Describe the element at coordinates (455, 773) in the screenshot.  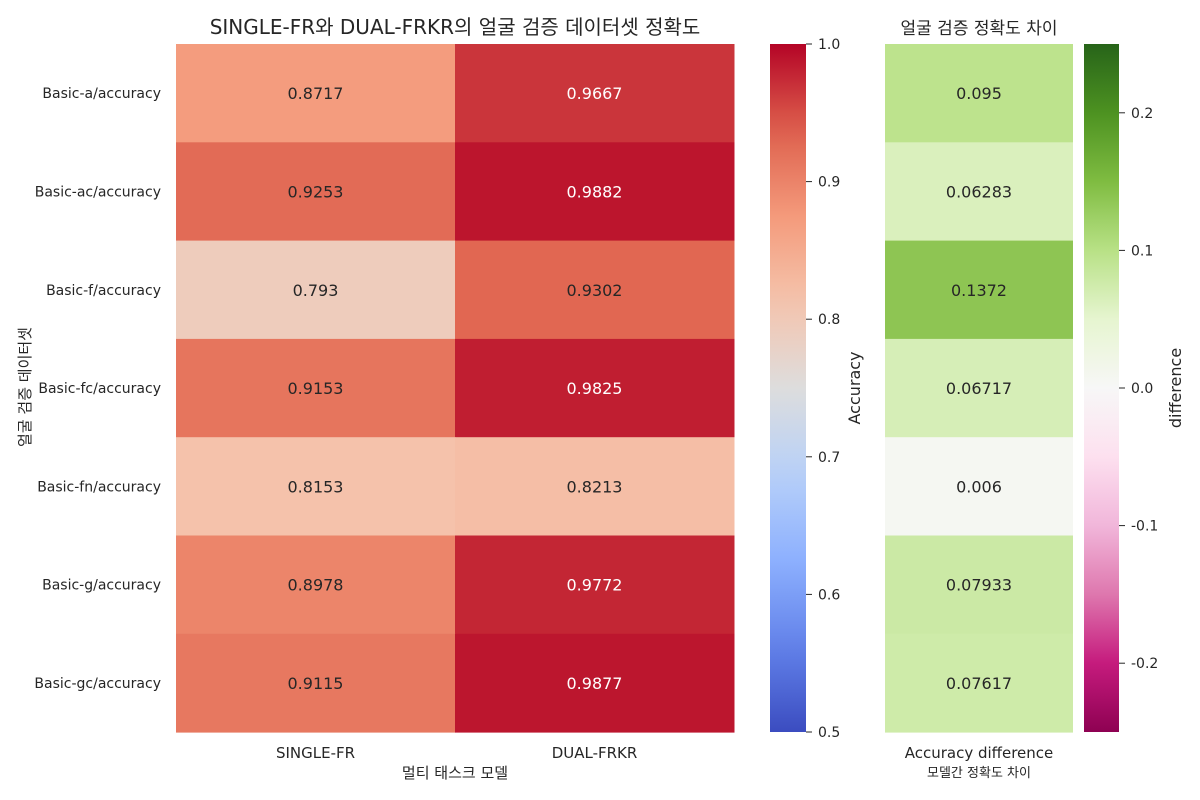
I see `x-axis-label: 멀티 태스크 모델` at that location.